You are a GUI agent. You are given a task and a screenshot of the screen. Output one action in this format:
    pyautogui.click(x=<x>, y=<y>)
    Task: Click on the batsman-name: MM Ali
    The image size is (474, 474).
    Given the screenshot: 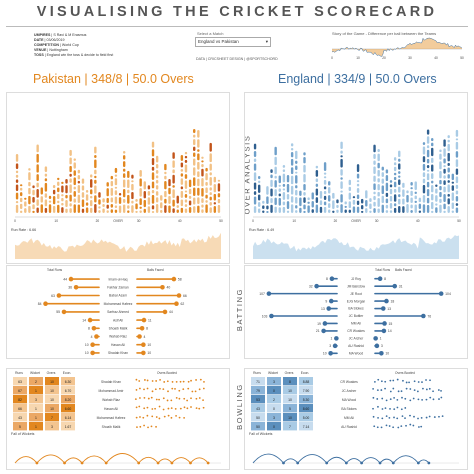 What is the action you would take?
    pyautogui.click(x=356, y=324)
    